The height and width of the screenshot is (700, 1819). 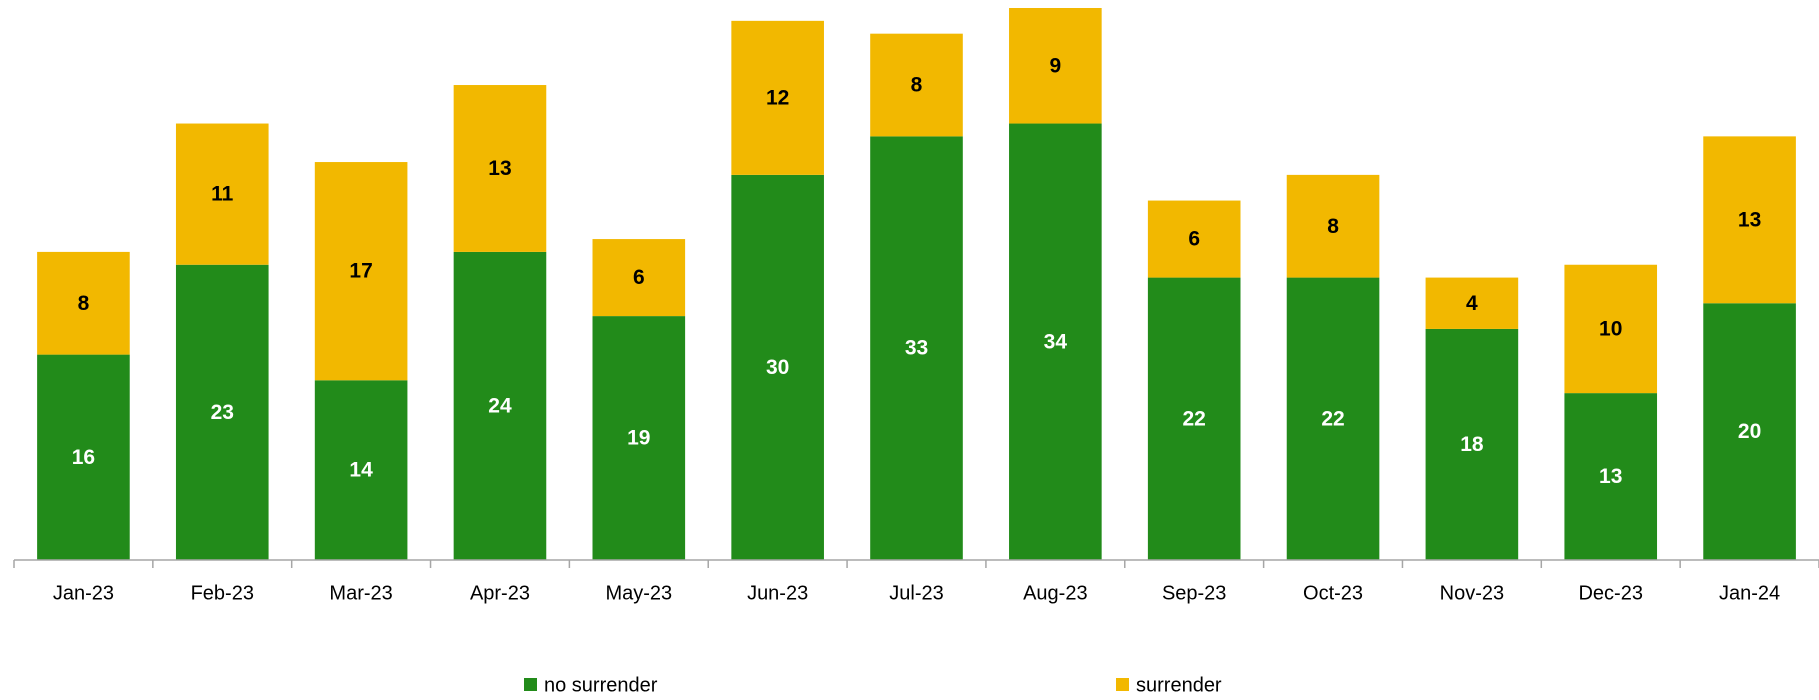 What do you see at coordinates (1194, 593) in the screenshot?
I see `x-tick-label: Sep-23` at bounding box center [1194, 593].